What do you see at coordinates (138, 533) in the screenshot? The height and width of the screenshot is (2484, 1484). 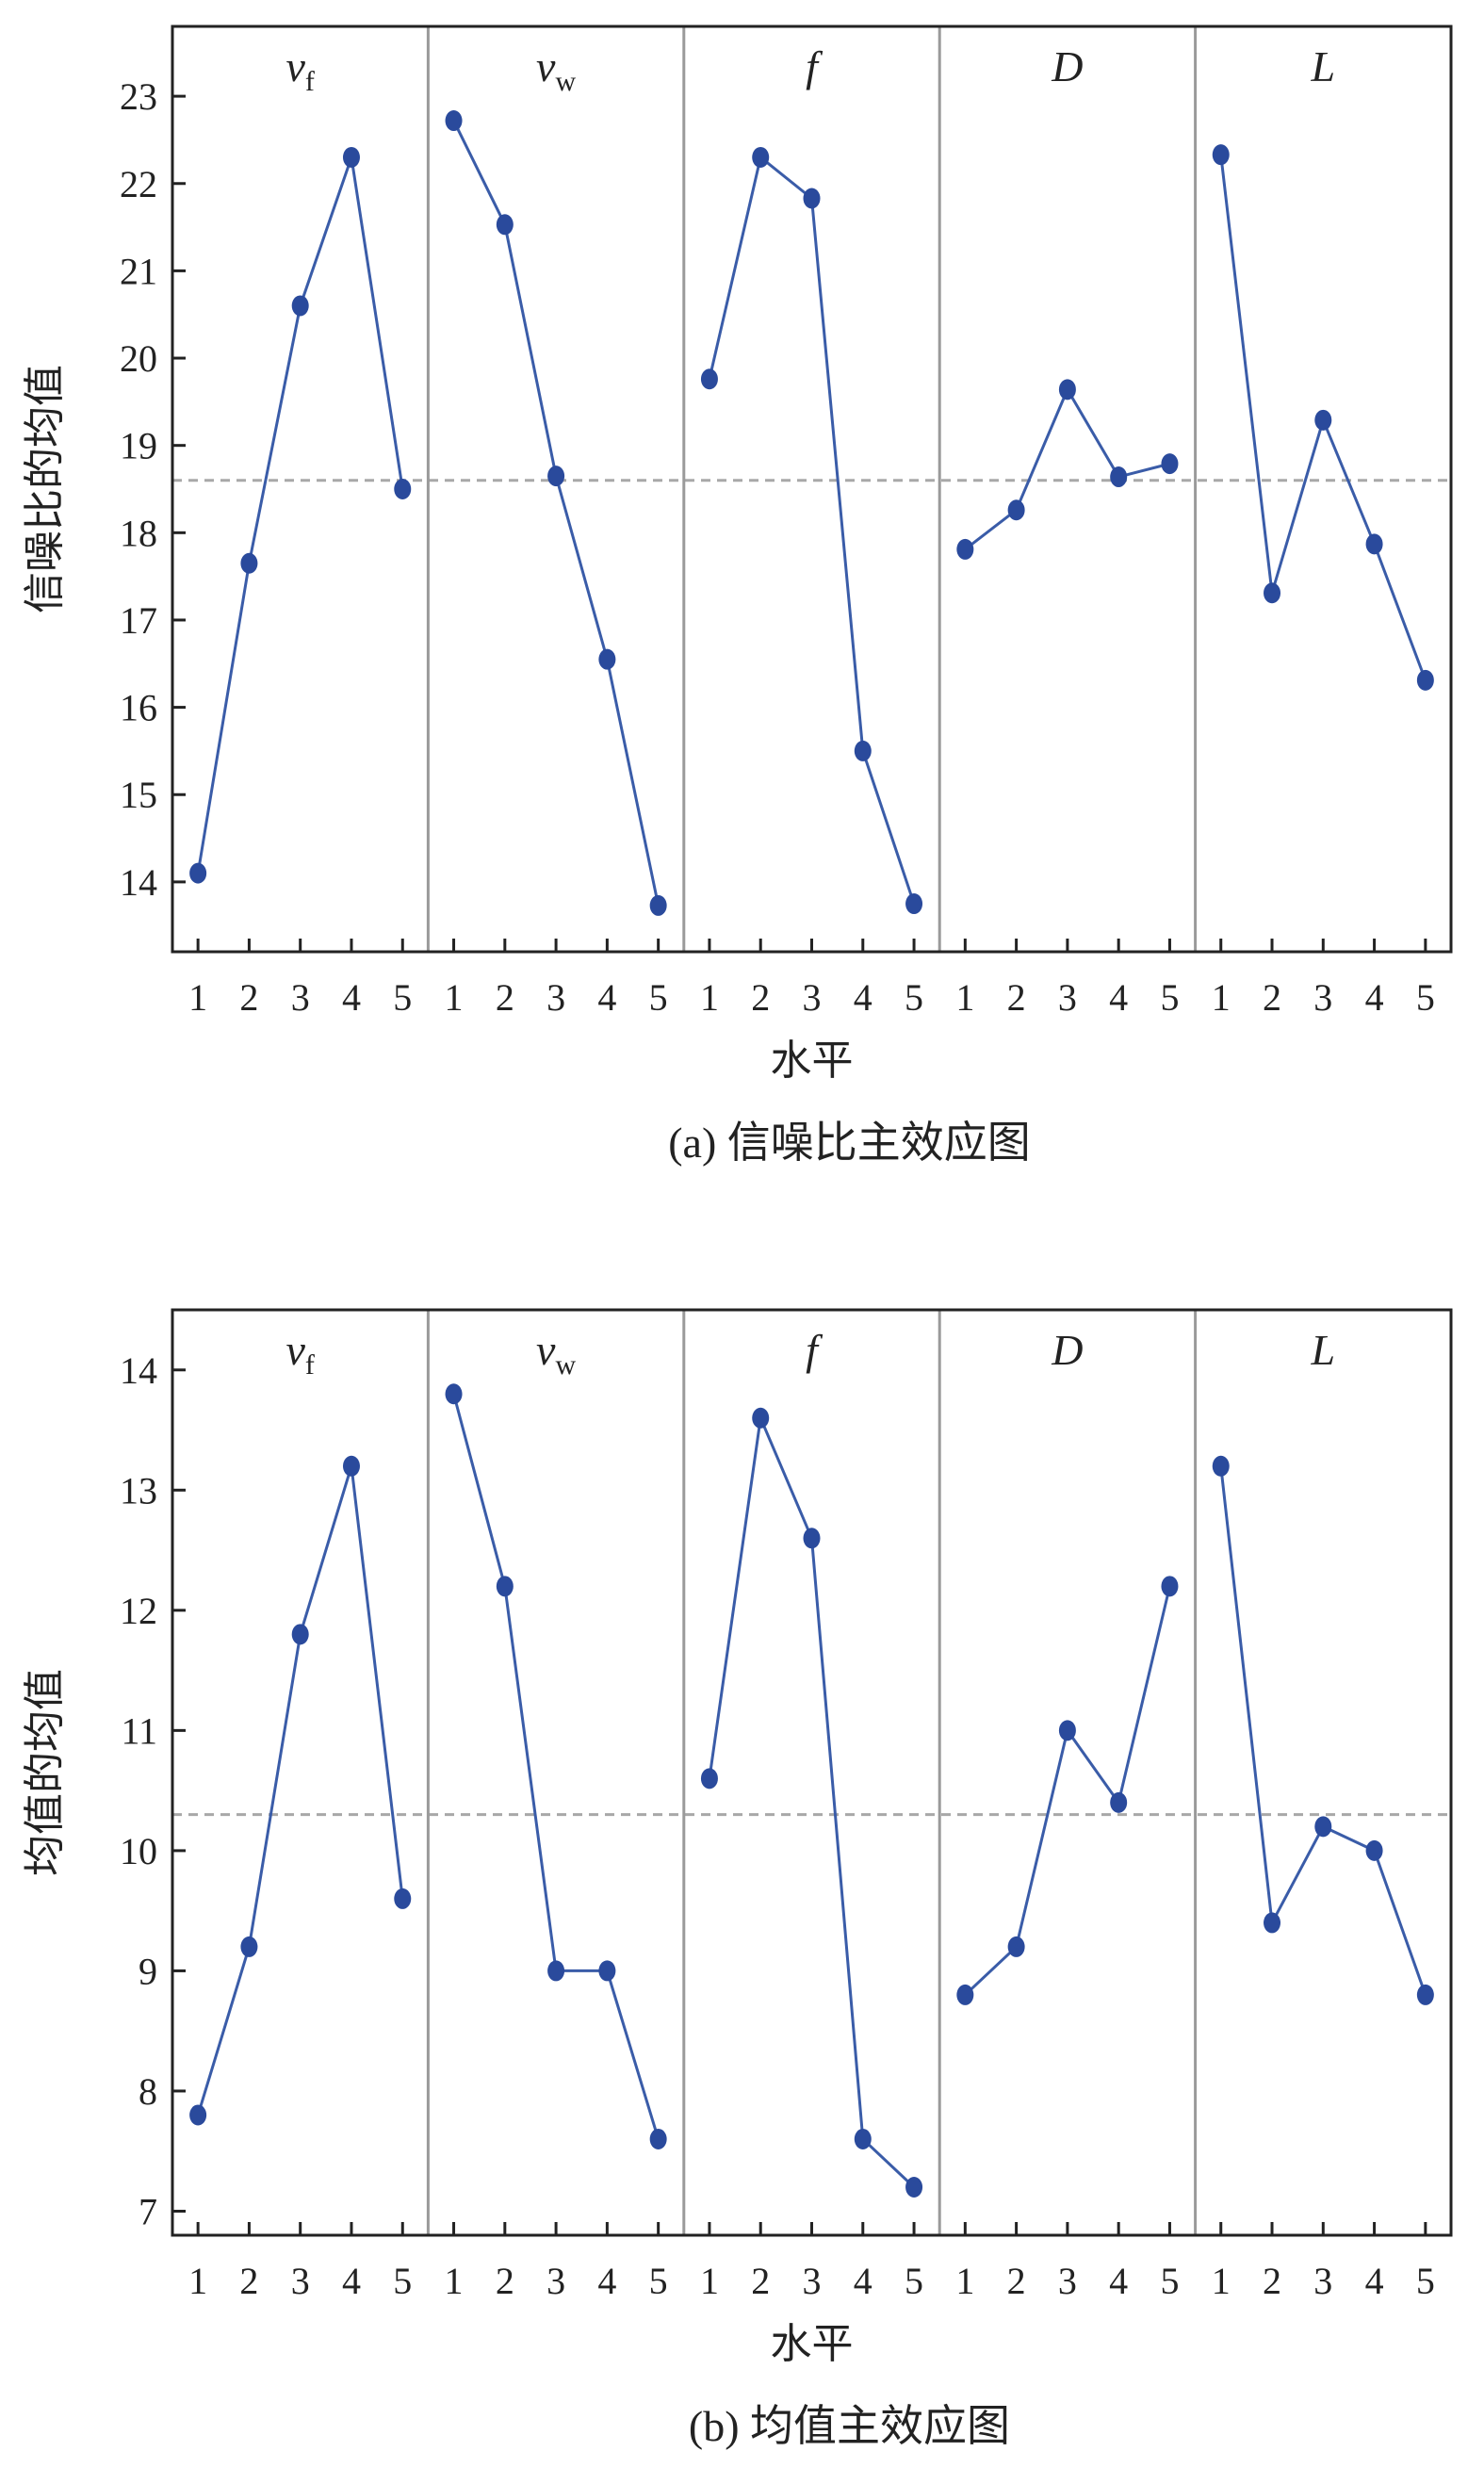 I see `y-tick-label: 18` at bounding box center [138, 533].